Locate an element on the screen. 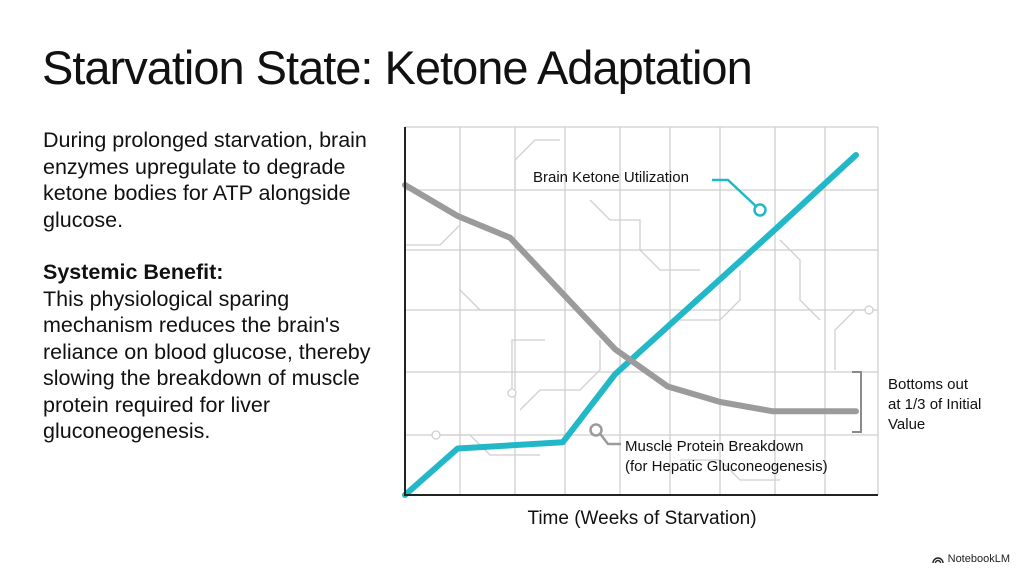 This screenshot has width=1024, height=572. benefit-heading: Systemic Benefit: is located at coordinates (133, 272).